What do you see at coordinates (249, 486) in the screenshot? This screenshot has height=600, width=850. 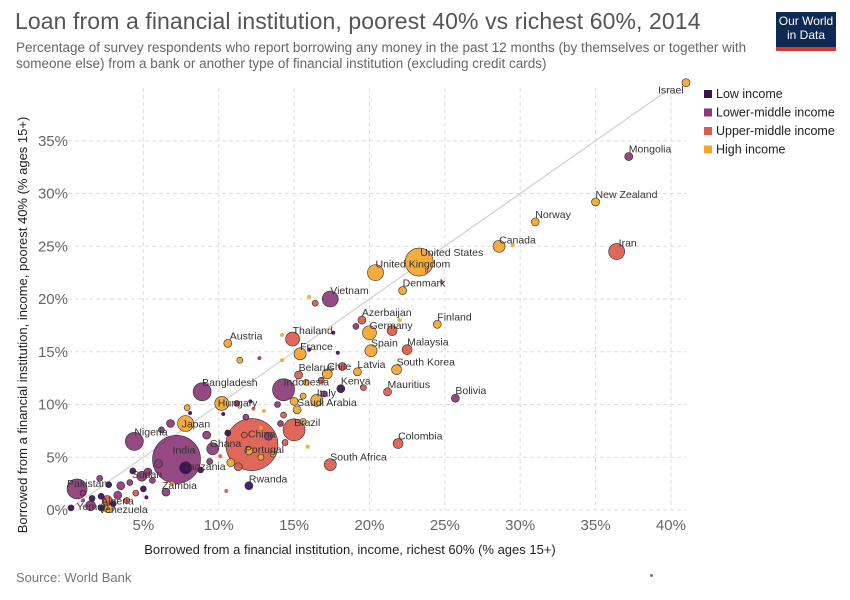 I see `point-rwanda` at bounding box center [249, 486].